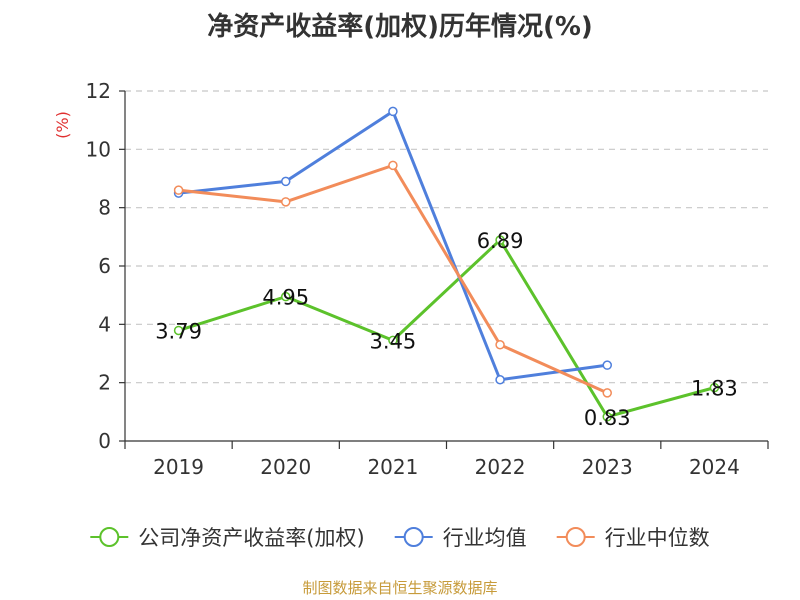 The image size is (800, 600). What do you see at coordinates (104, 383) in the screenshot?
I see `y-tick-label: 2` at bounding box center [104, 383].